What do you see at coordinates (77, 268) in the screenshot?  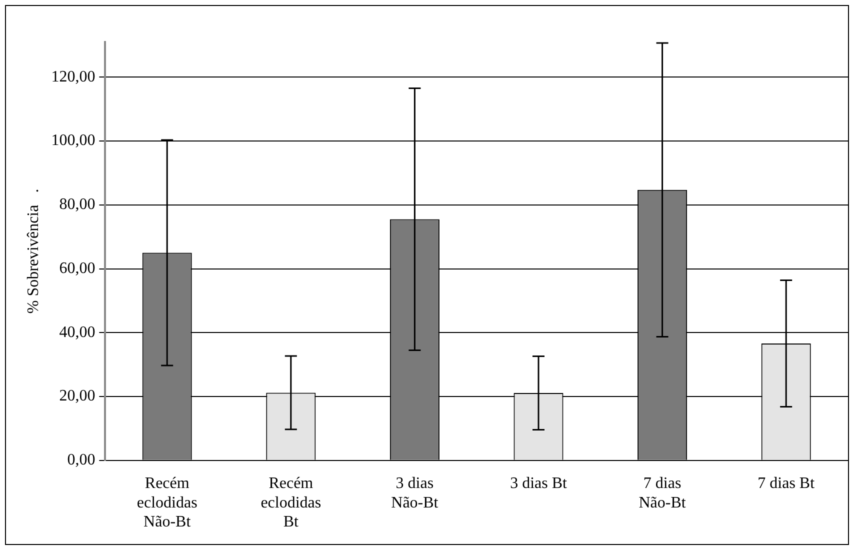 I see `y-tick-label: 60,00` at bounding box center [77, 268].